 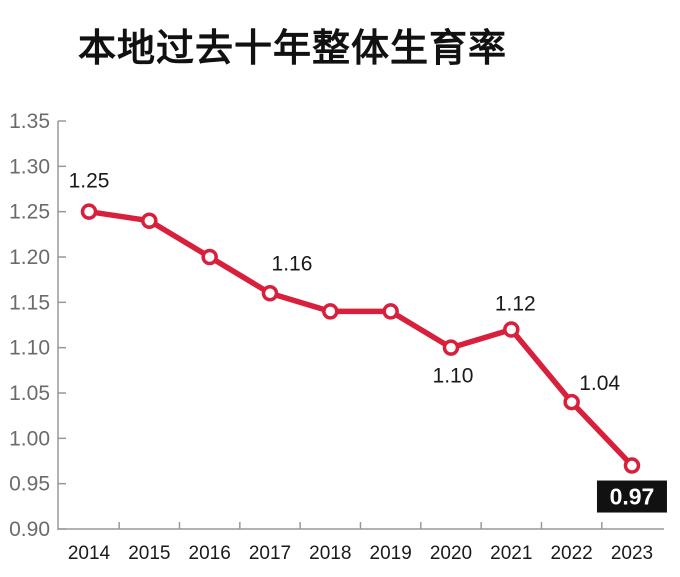 I want to click on data-label: 1.12, so click(x=515, y=304).